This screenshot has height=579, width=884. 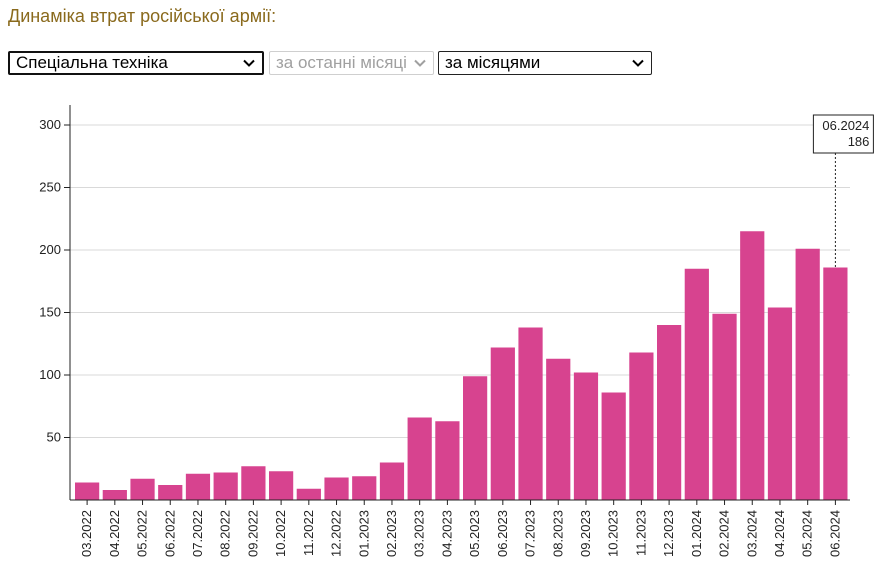 What do you see at coordinates (198, 486) in the screenshot?
I see `bar-07.2022` at bounding box center [198, 486].